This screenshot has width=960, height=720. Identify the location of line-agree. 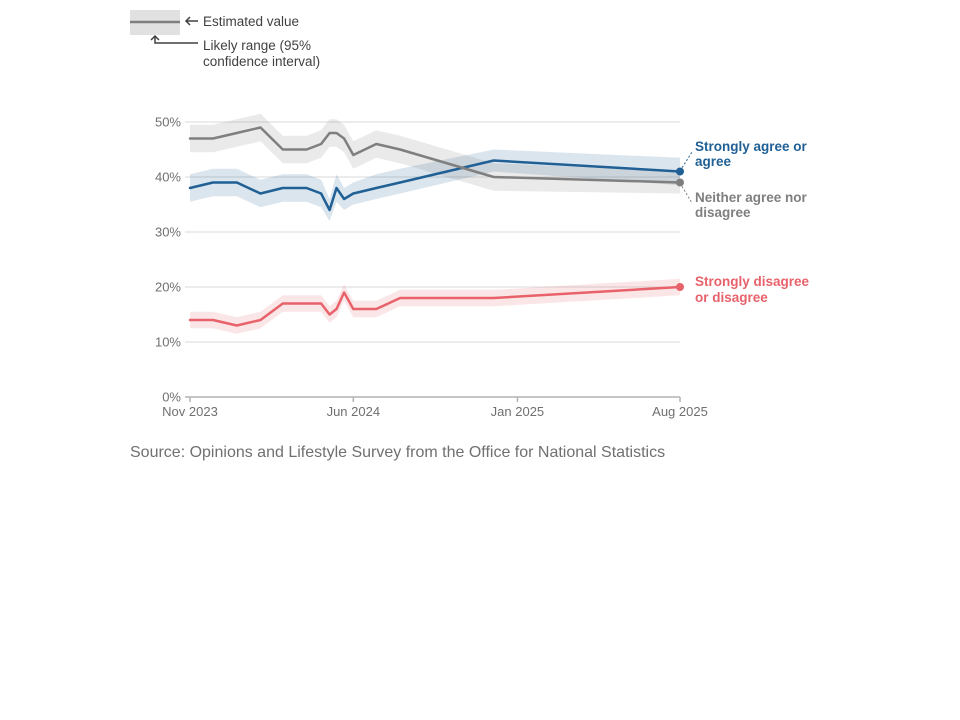
(435, 185).